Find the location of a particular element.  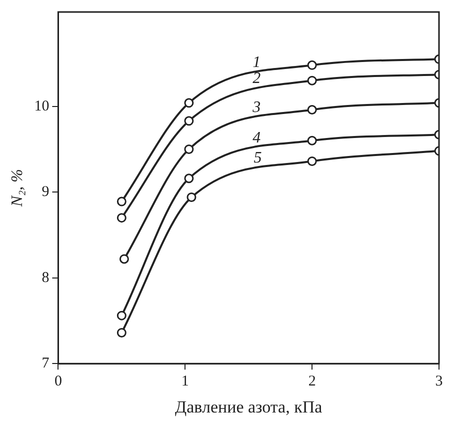

y-tick-label: 7 is located at coordinates (46, 364).